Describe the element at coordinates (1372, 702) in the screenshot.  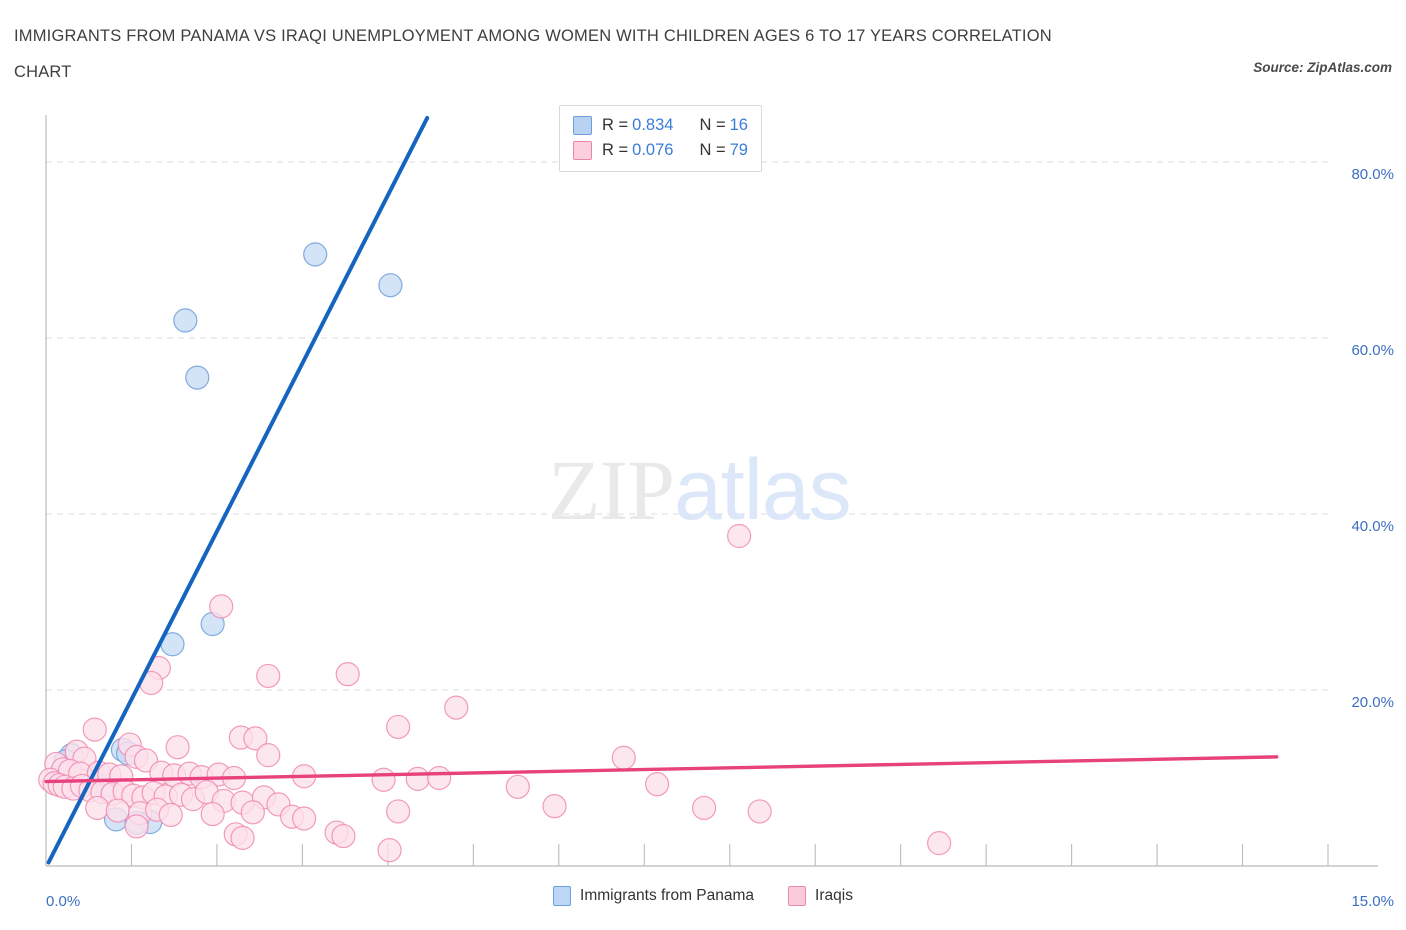
I see `y-axis-tick-20: 20.0%` at that location.